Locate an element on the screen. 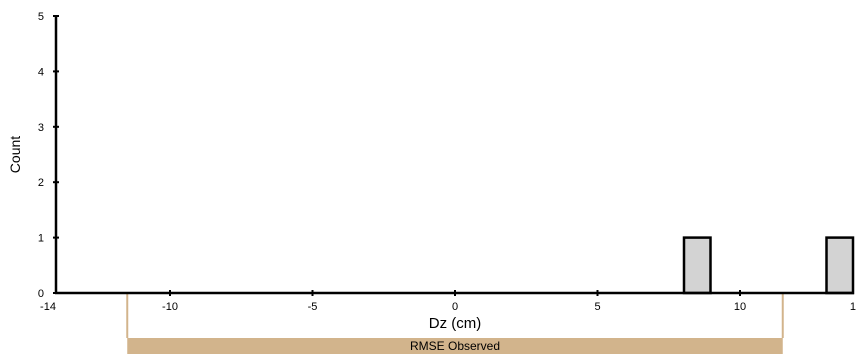  y-axis-label: Count is located at coordinates (15, 154).